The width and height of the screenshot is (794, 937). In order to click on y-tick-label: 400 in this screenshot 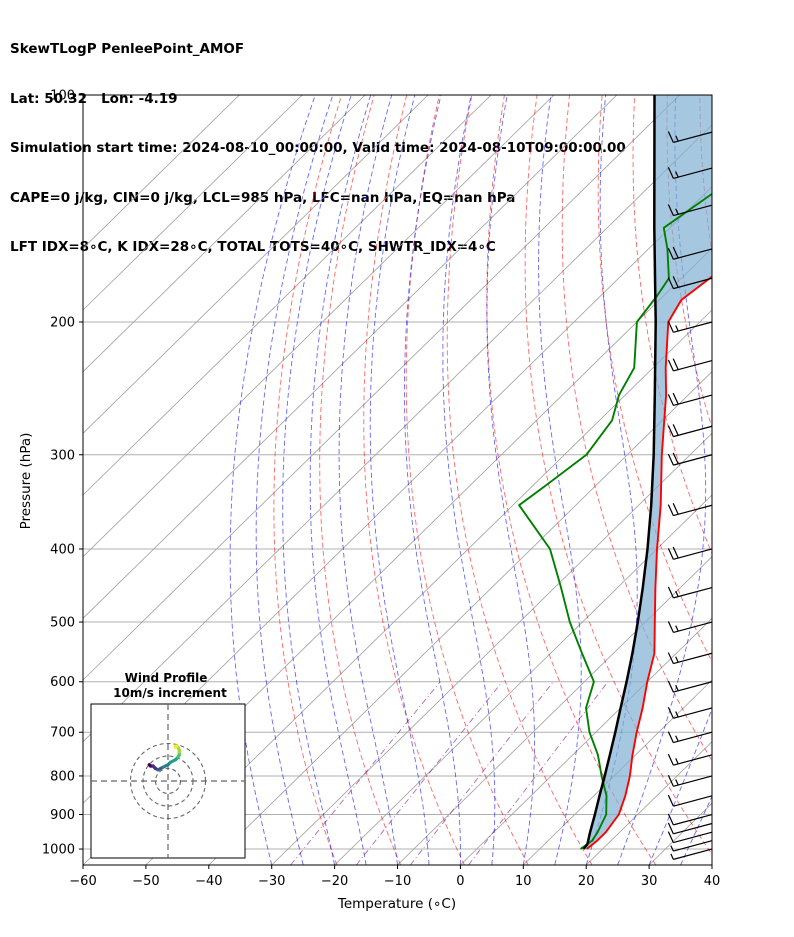, I will do `click(62, 549)`.